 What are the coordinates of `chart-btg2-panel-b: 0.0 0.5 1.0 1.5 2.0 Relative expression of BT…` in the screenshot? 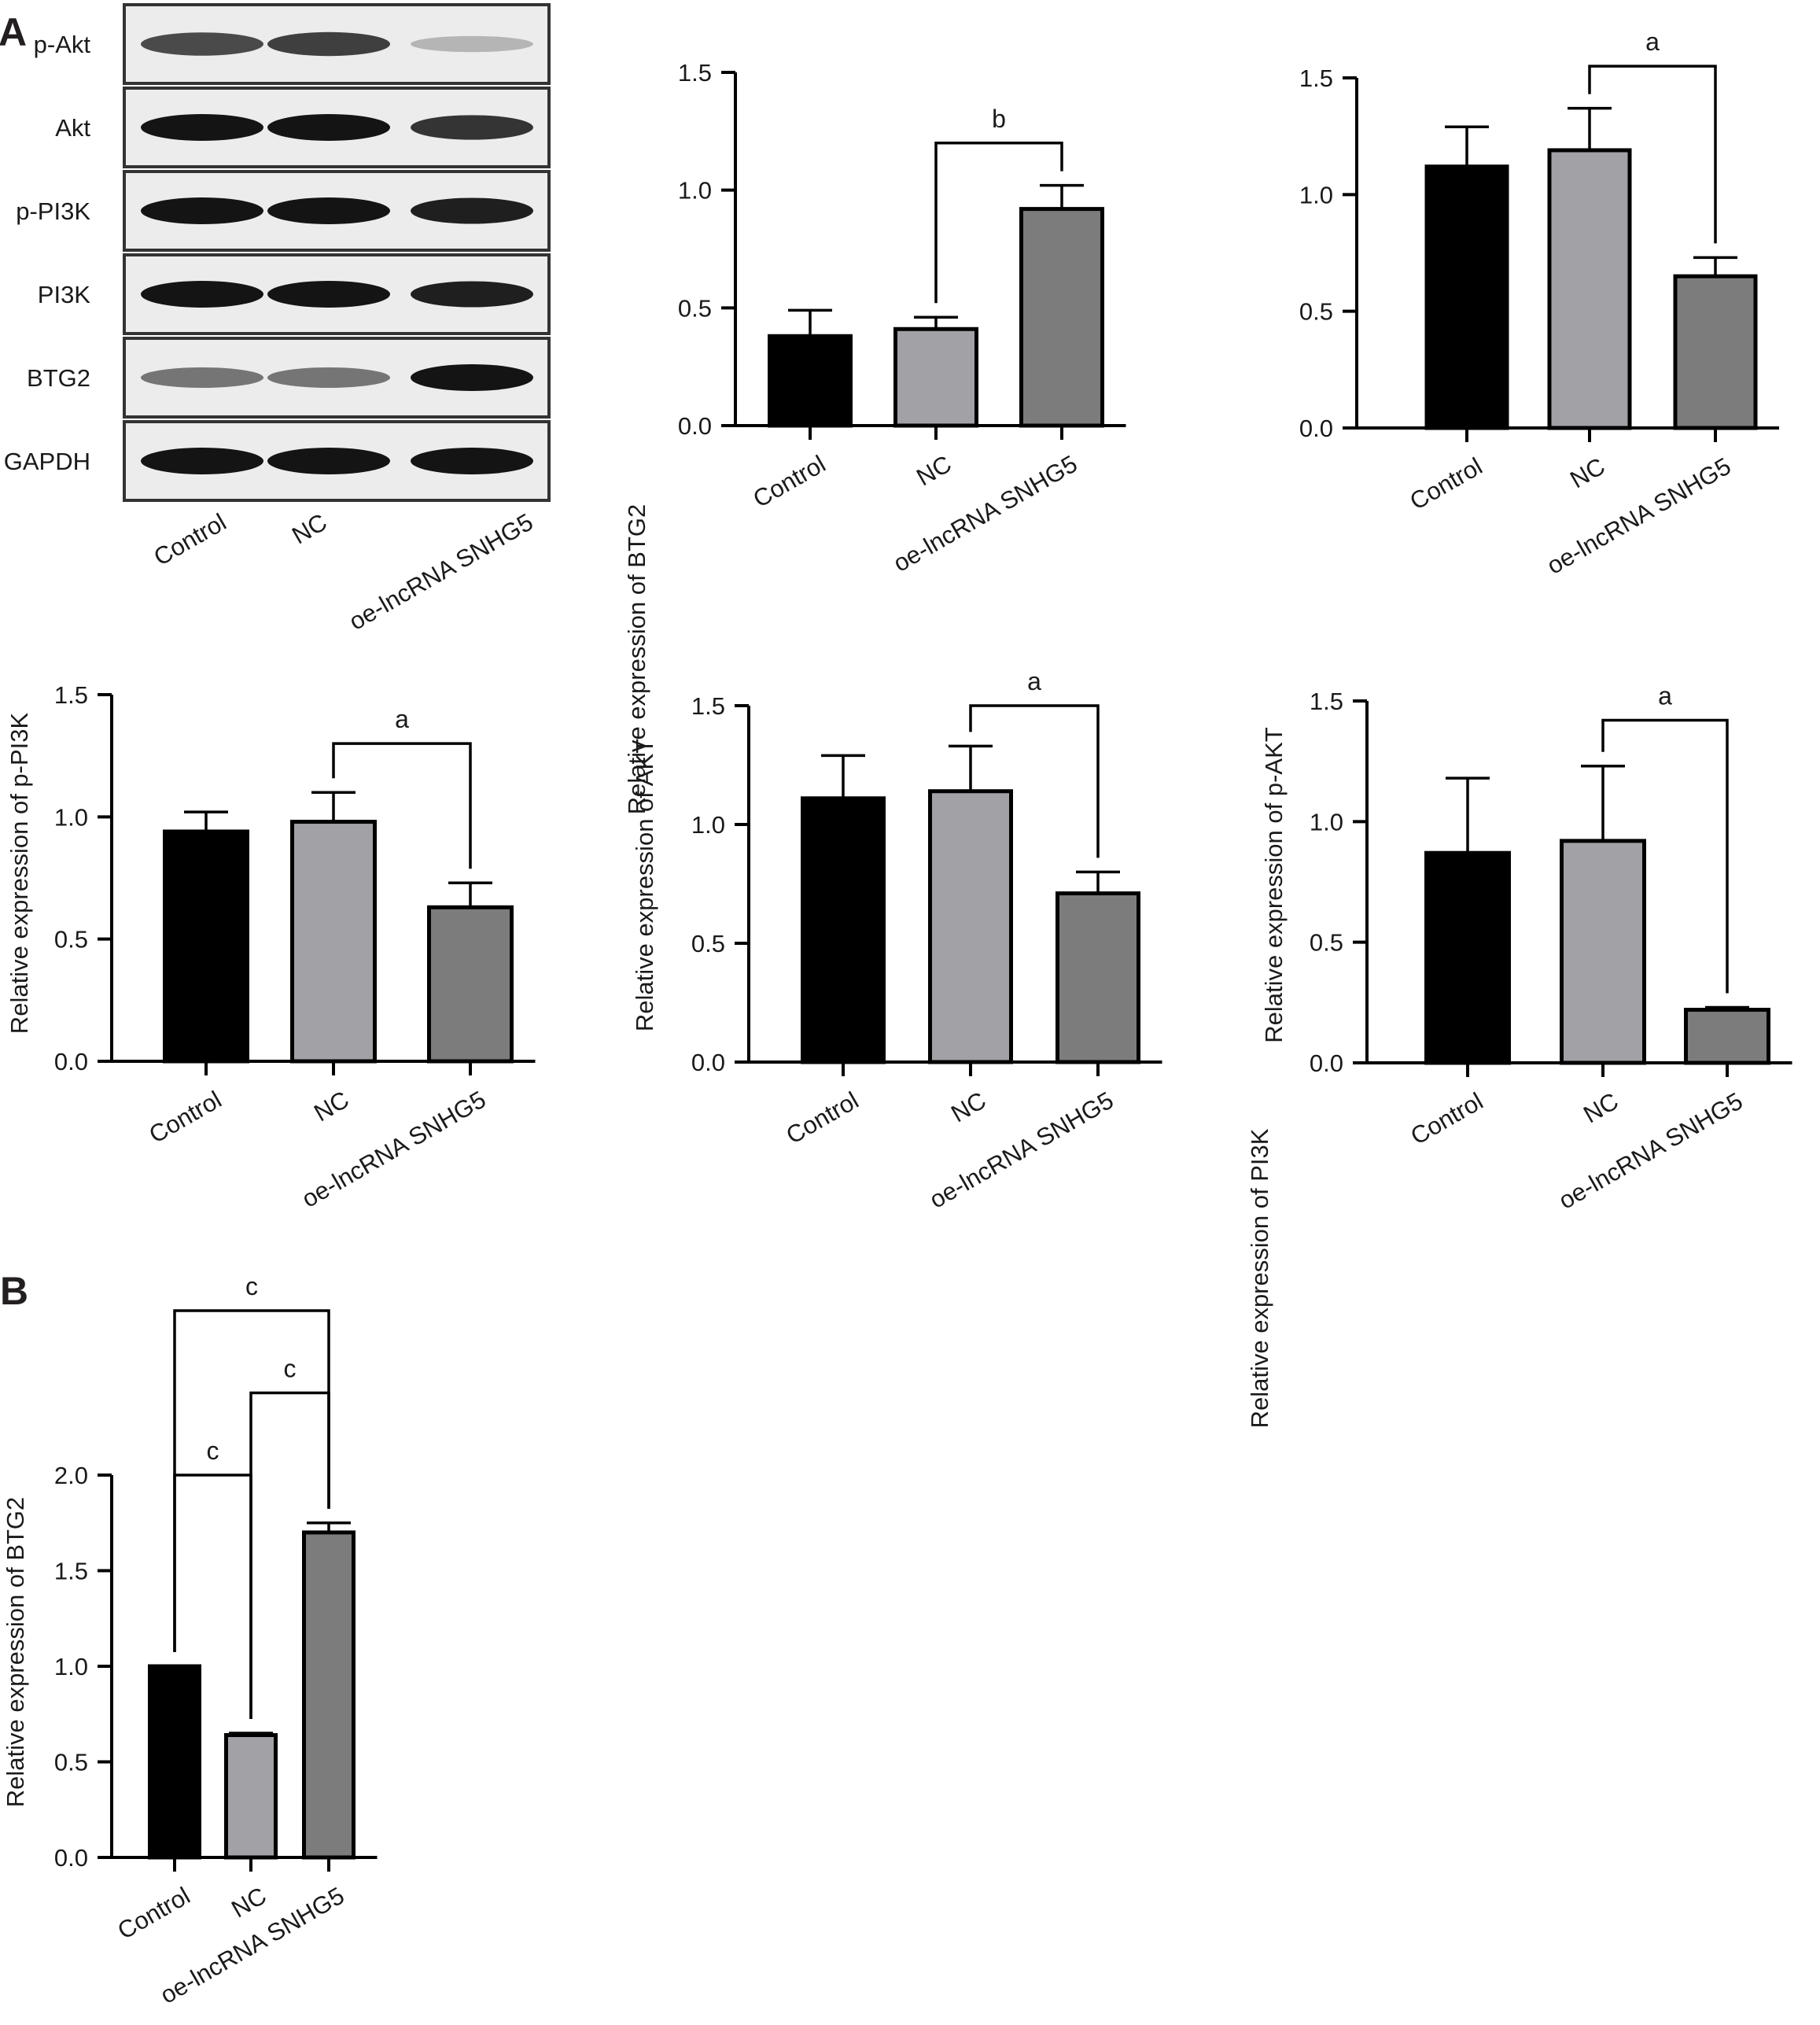 It's located at (190, 1640).